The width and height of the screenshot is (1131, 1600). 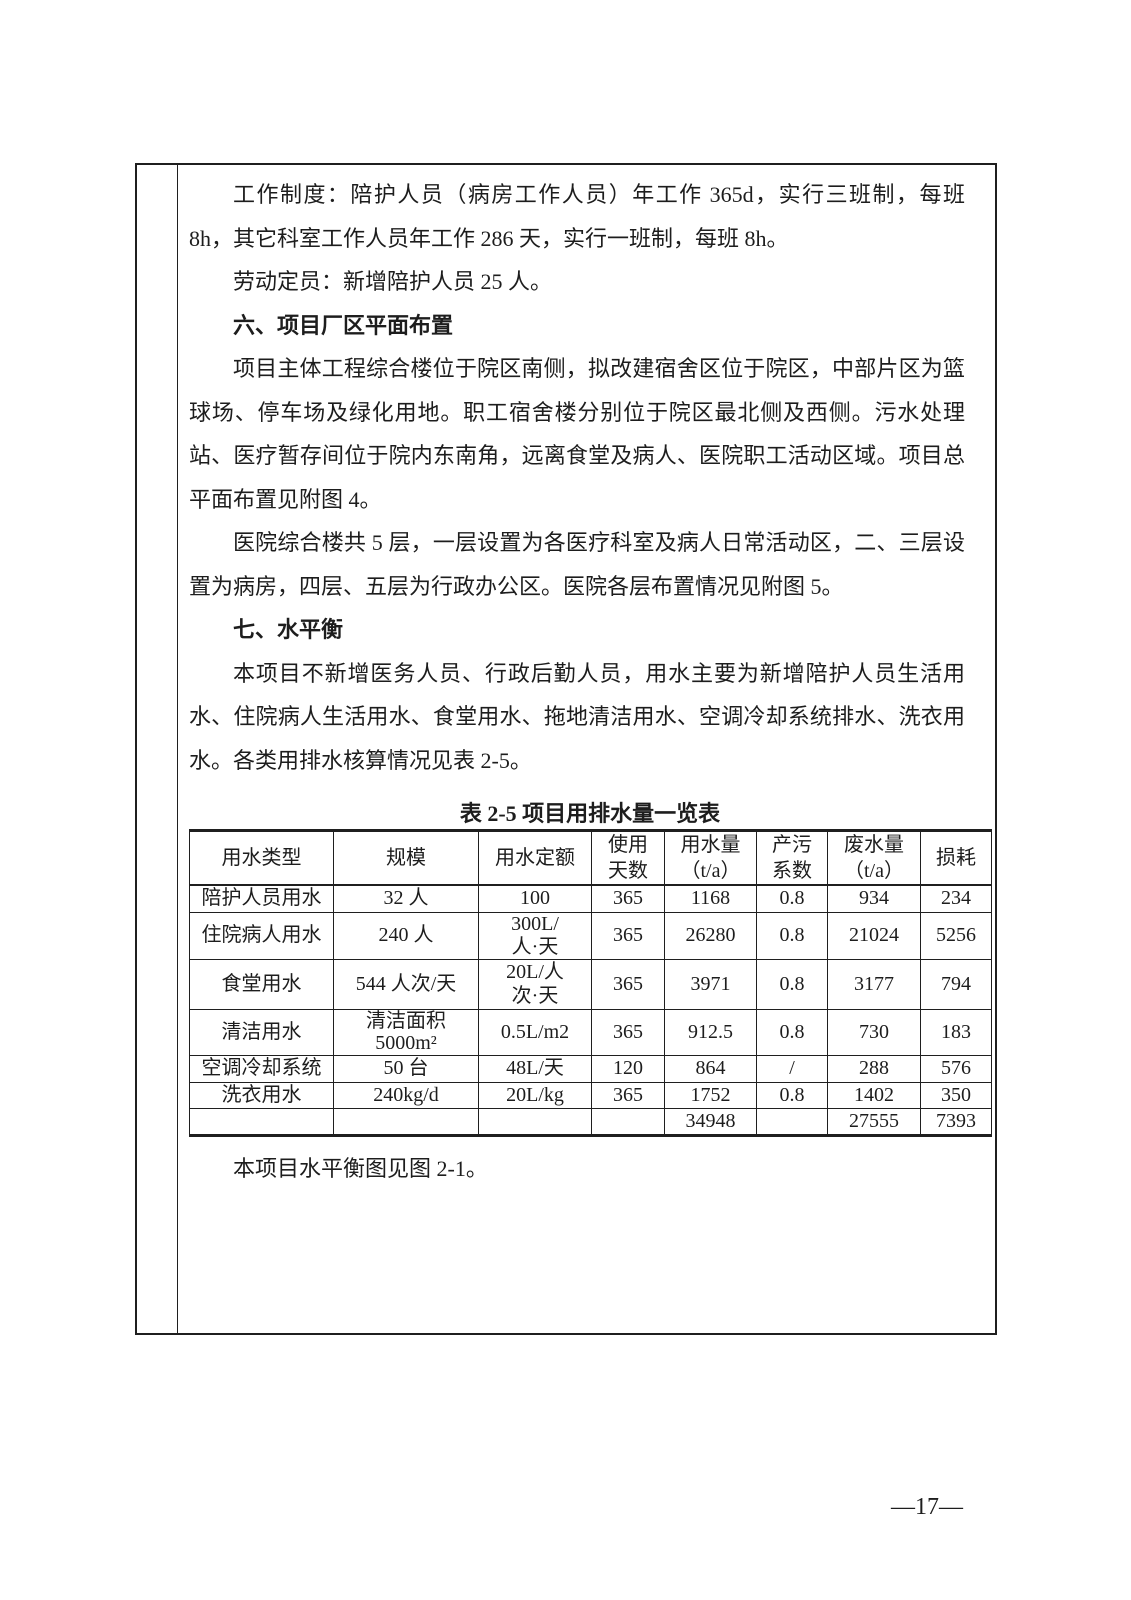 I want to click on table-row-3: 清洁用水 清洁面积 5000m² 0.5L/m2 365 912.5 0.8 730 183, so click(x=590, y=1032).